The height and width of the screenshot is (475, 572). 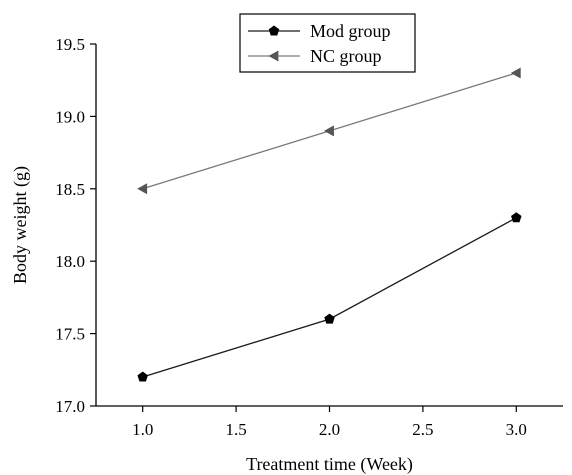 What do you see at coordinates (20, 225) in the screenshot?
I see `y-axis-title: Body weight (g)` at bounding box center [20, 225].